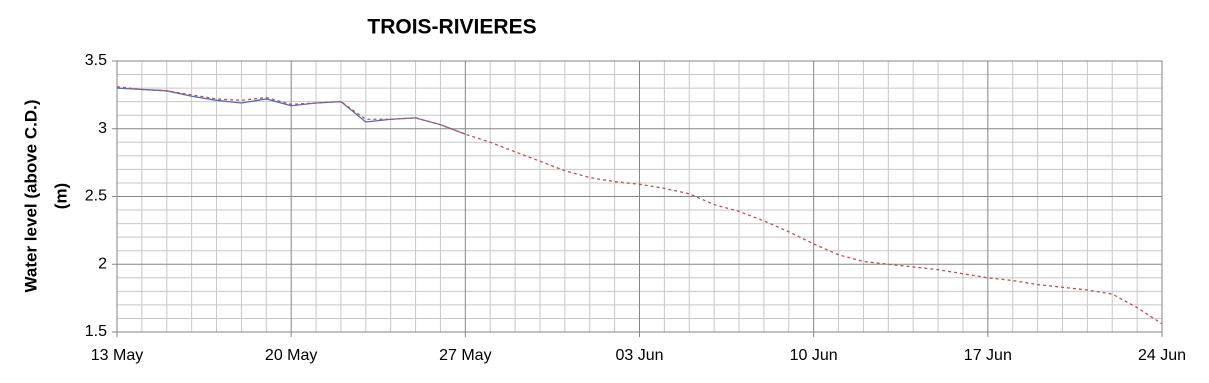 The image size is (1209, 383). I want to click on y-tick-label: 2, so click(102, 263).